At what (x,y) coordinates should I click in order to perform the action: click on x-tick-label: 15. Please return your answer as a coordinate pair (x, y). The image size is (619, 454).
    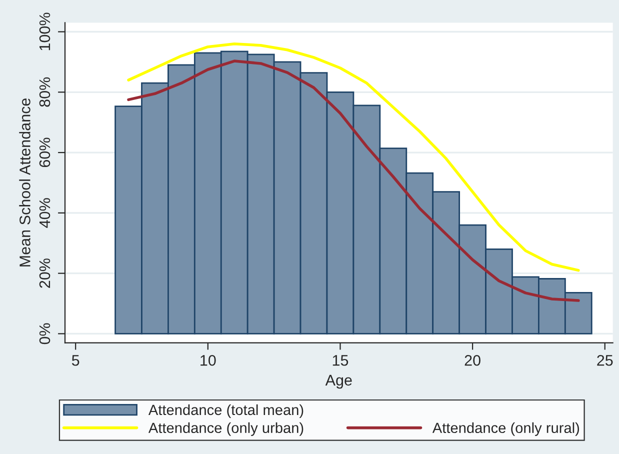
    Looking at the image, I should click on (340, 360).